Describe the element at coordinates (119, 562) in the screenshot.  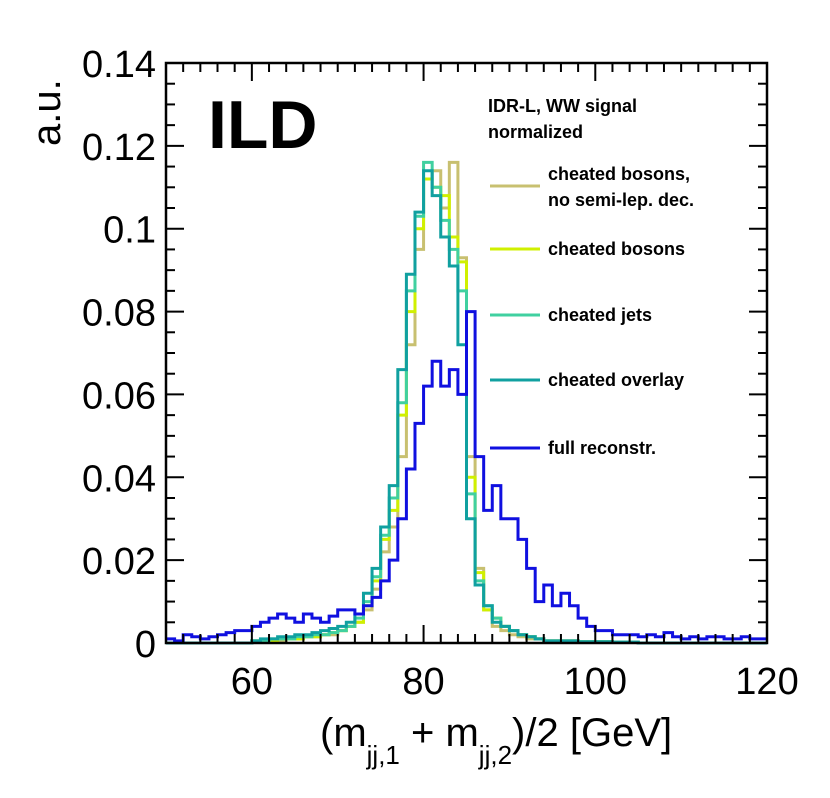
I see `y-tick-label: 0.02` at that location.